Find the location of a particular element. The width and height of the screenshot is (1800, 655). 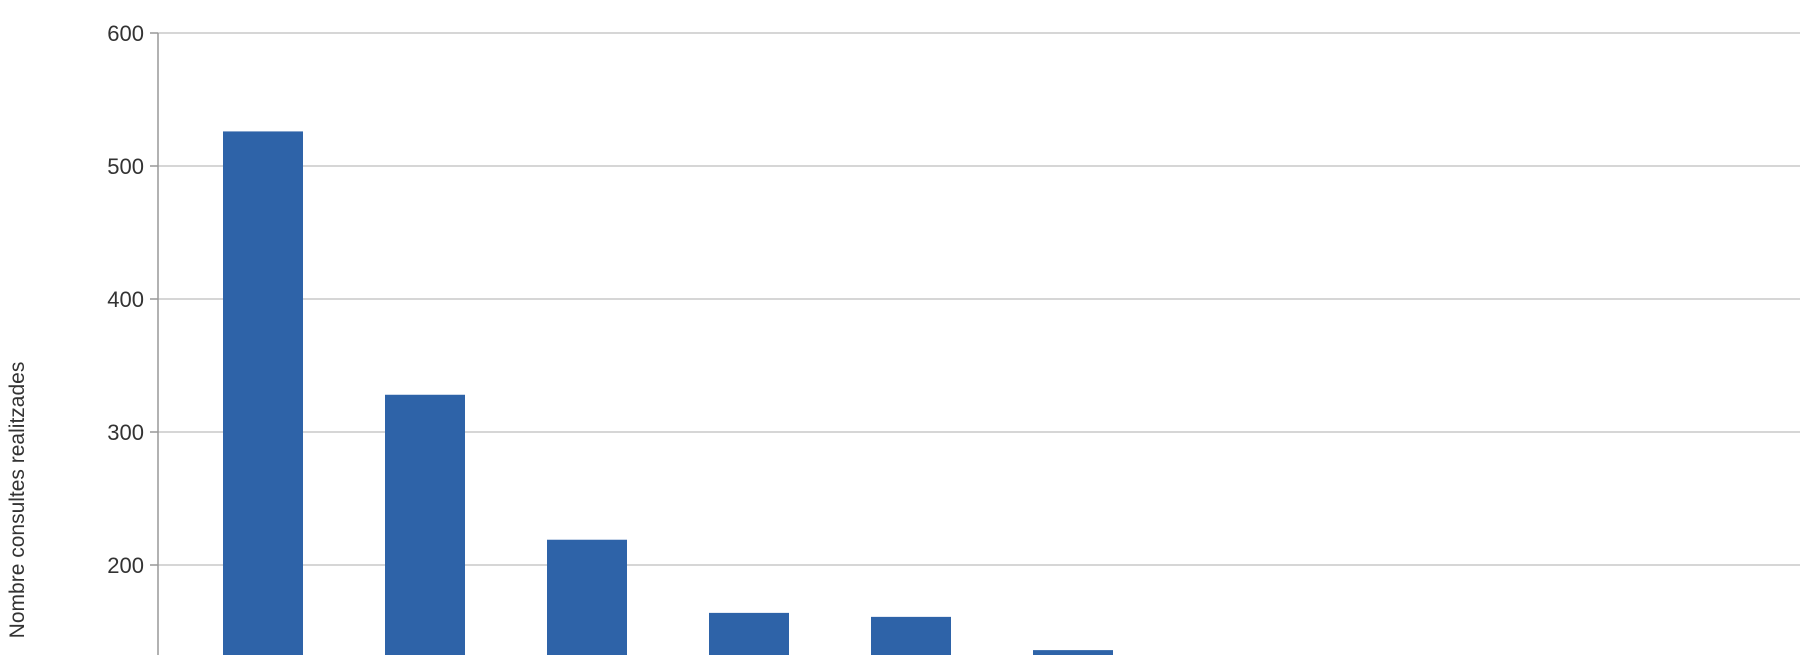

y-tick-label: 300 is located at coordinates (125, 432).